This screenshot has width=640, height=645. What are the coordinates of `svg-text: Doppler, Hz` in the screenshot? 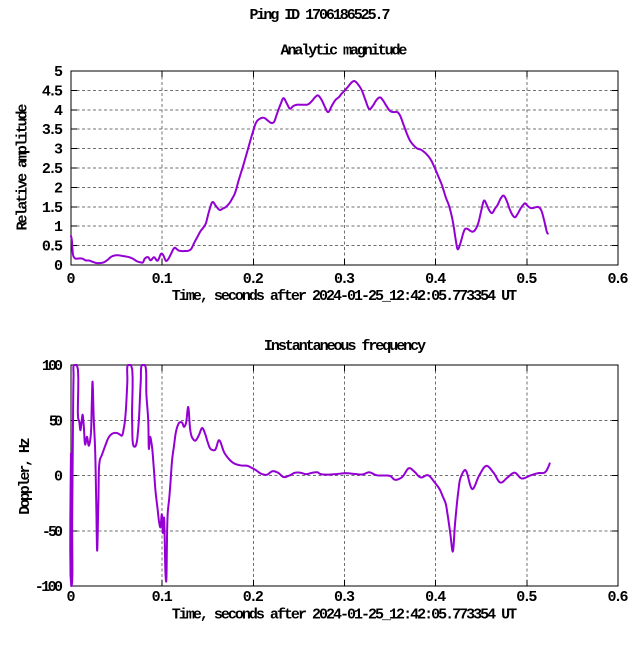 It's located at (25, 476).